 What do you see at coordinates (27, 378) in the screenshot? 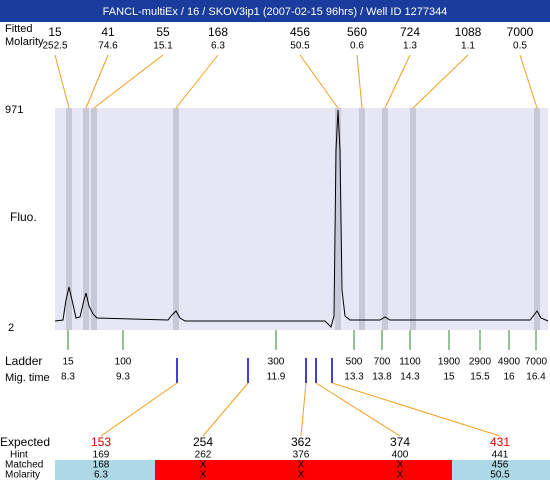
I see `mig-label: Mig. time` at bounding box center [27, 378].